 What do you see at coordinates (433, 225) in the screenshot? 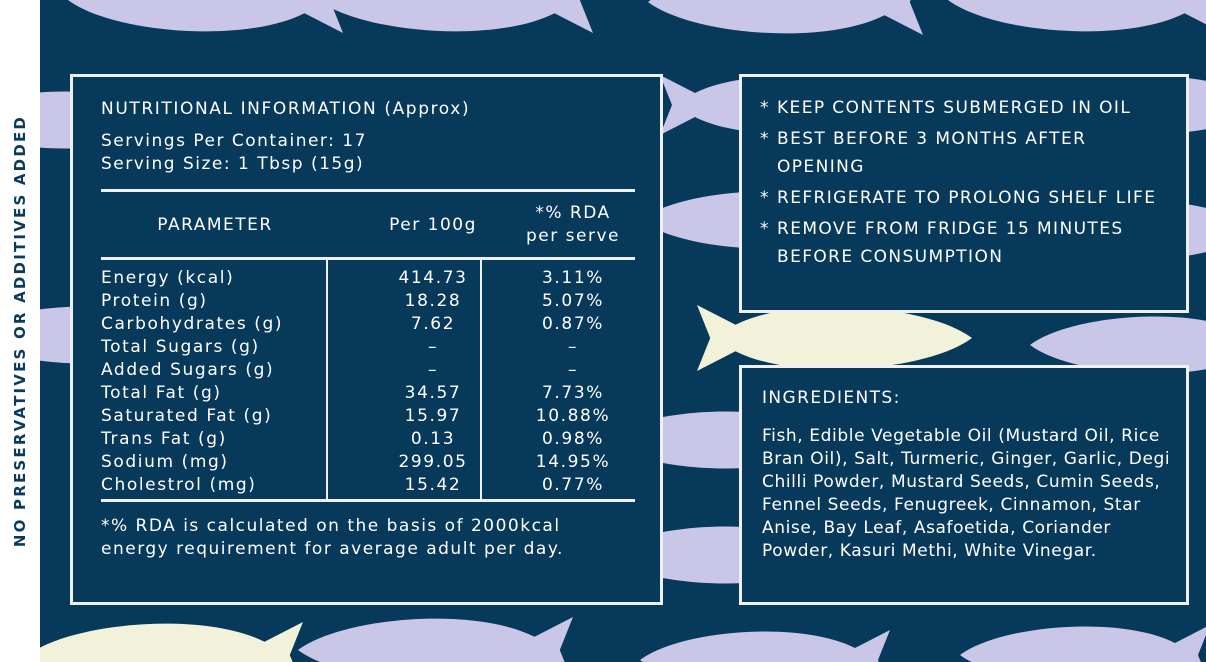
I see `header-per-100g: Per 100g` at bounding box center [433, 225].